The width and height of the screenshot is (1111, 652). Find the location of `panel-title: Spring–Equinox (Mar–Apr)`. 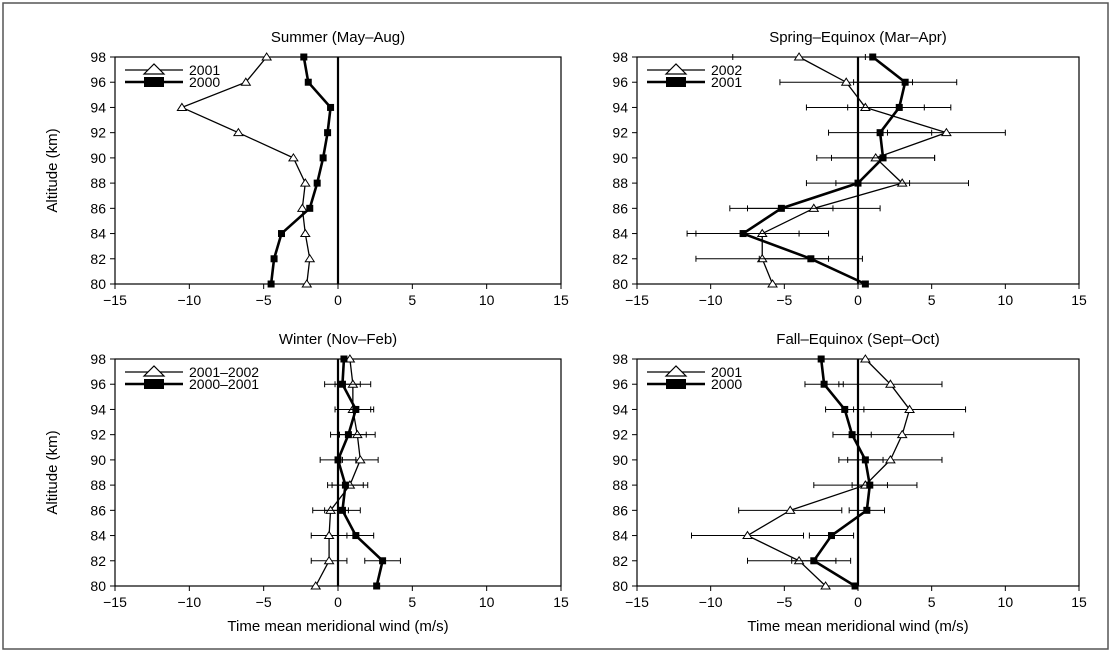

panel-title: Spring–Equinox (Mar–Apr) is located at coordinates (858, 37).